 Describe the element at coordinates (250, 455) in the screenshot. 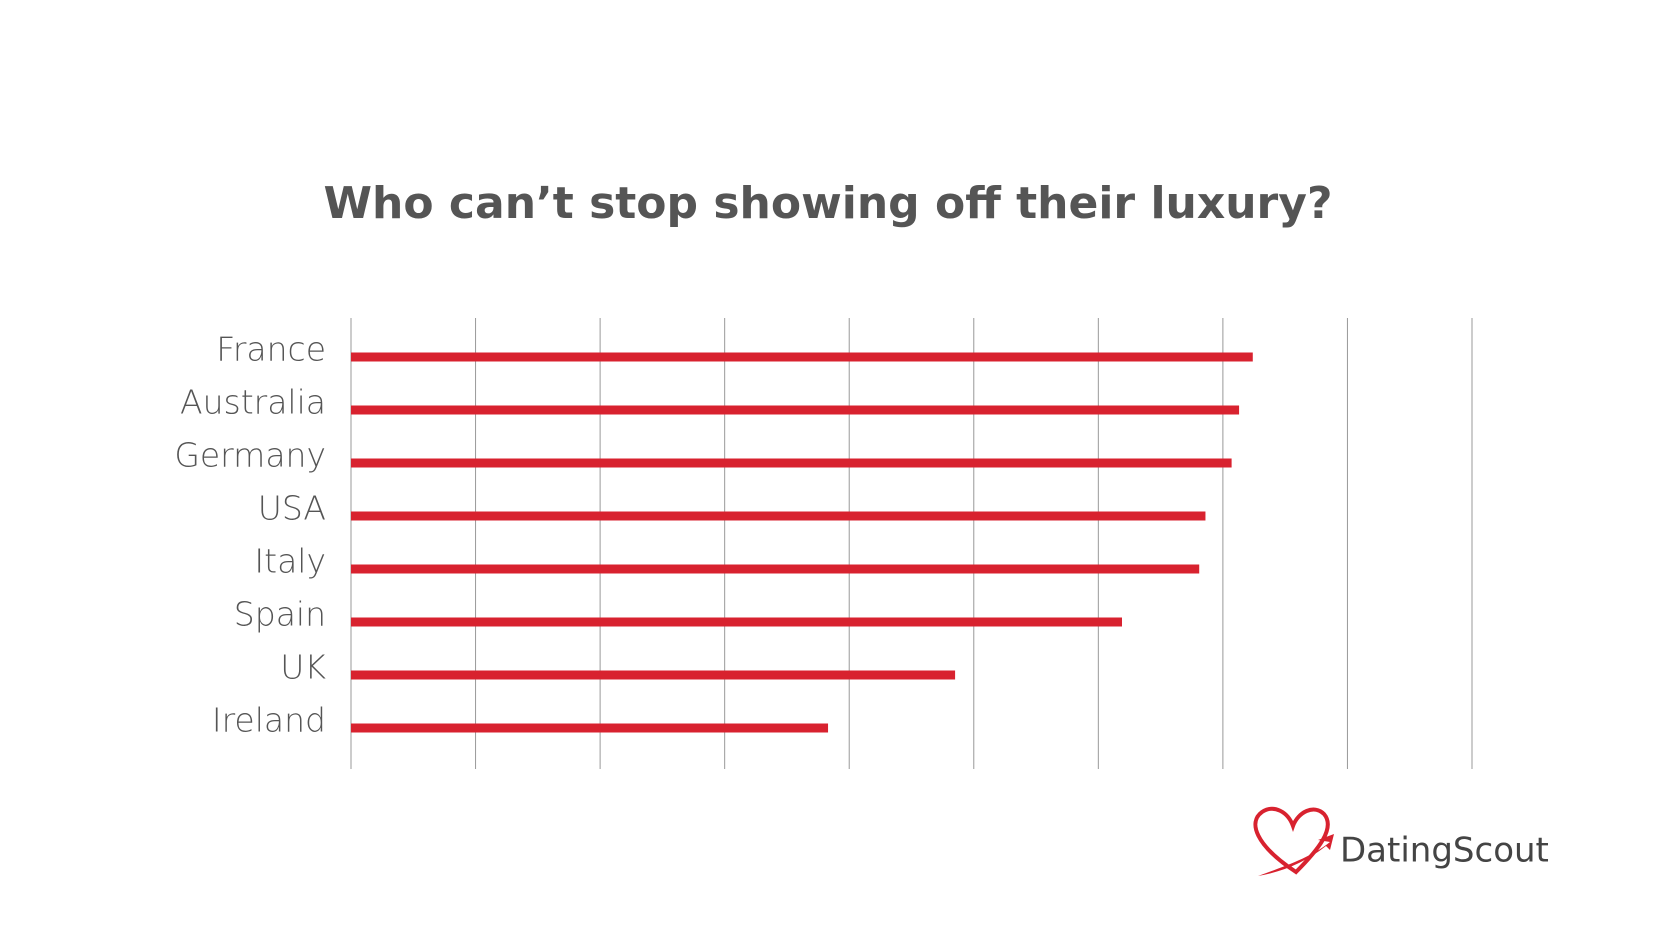

I see `y-tick-label: Germany` at that location.